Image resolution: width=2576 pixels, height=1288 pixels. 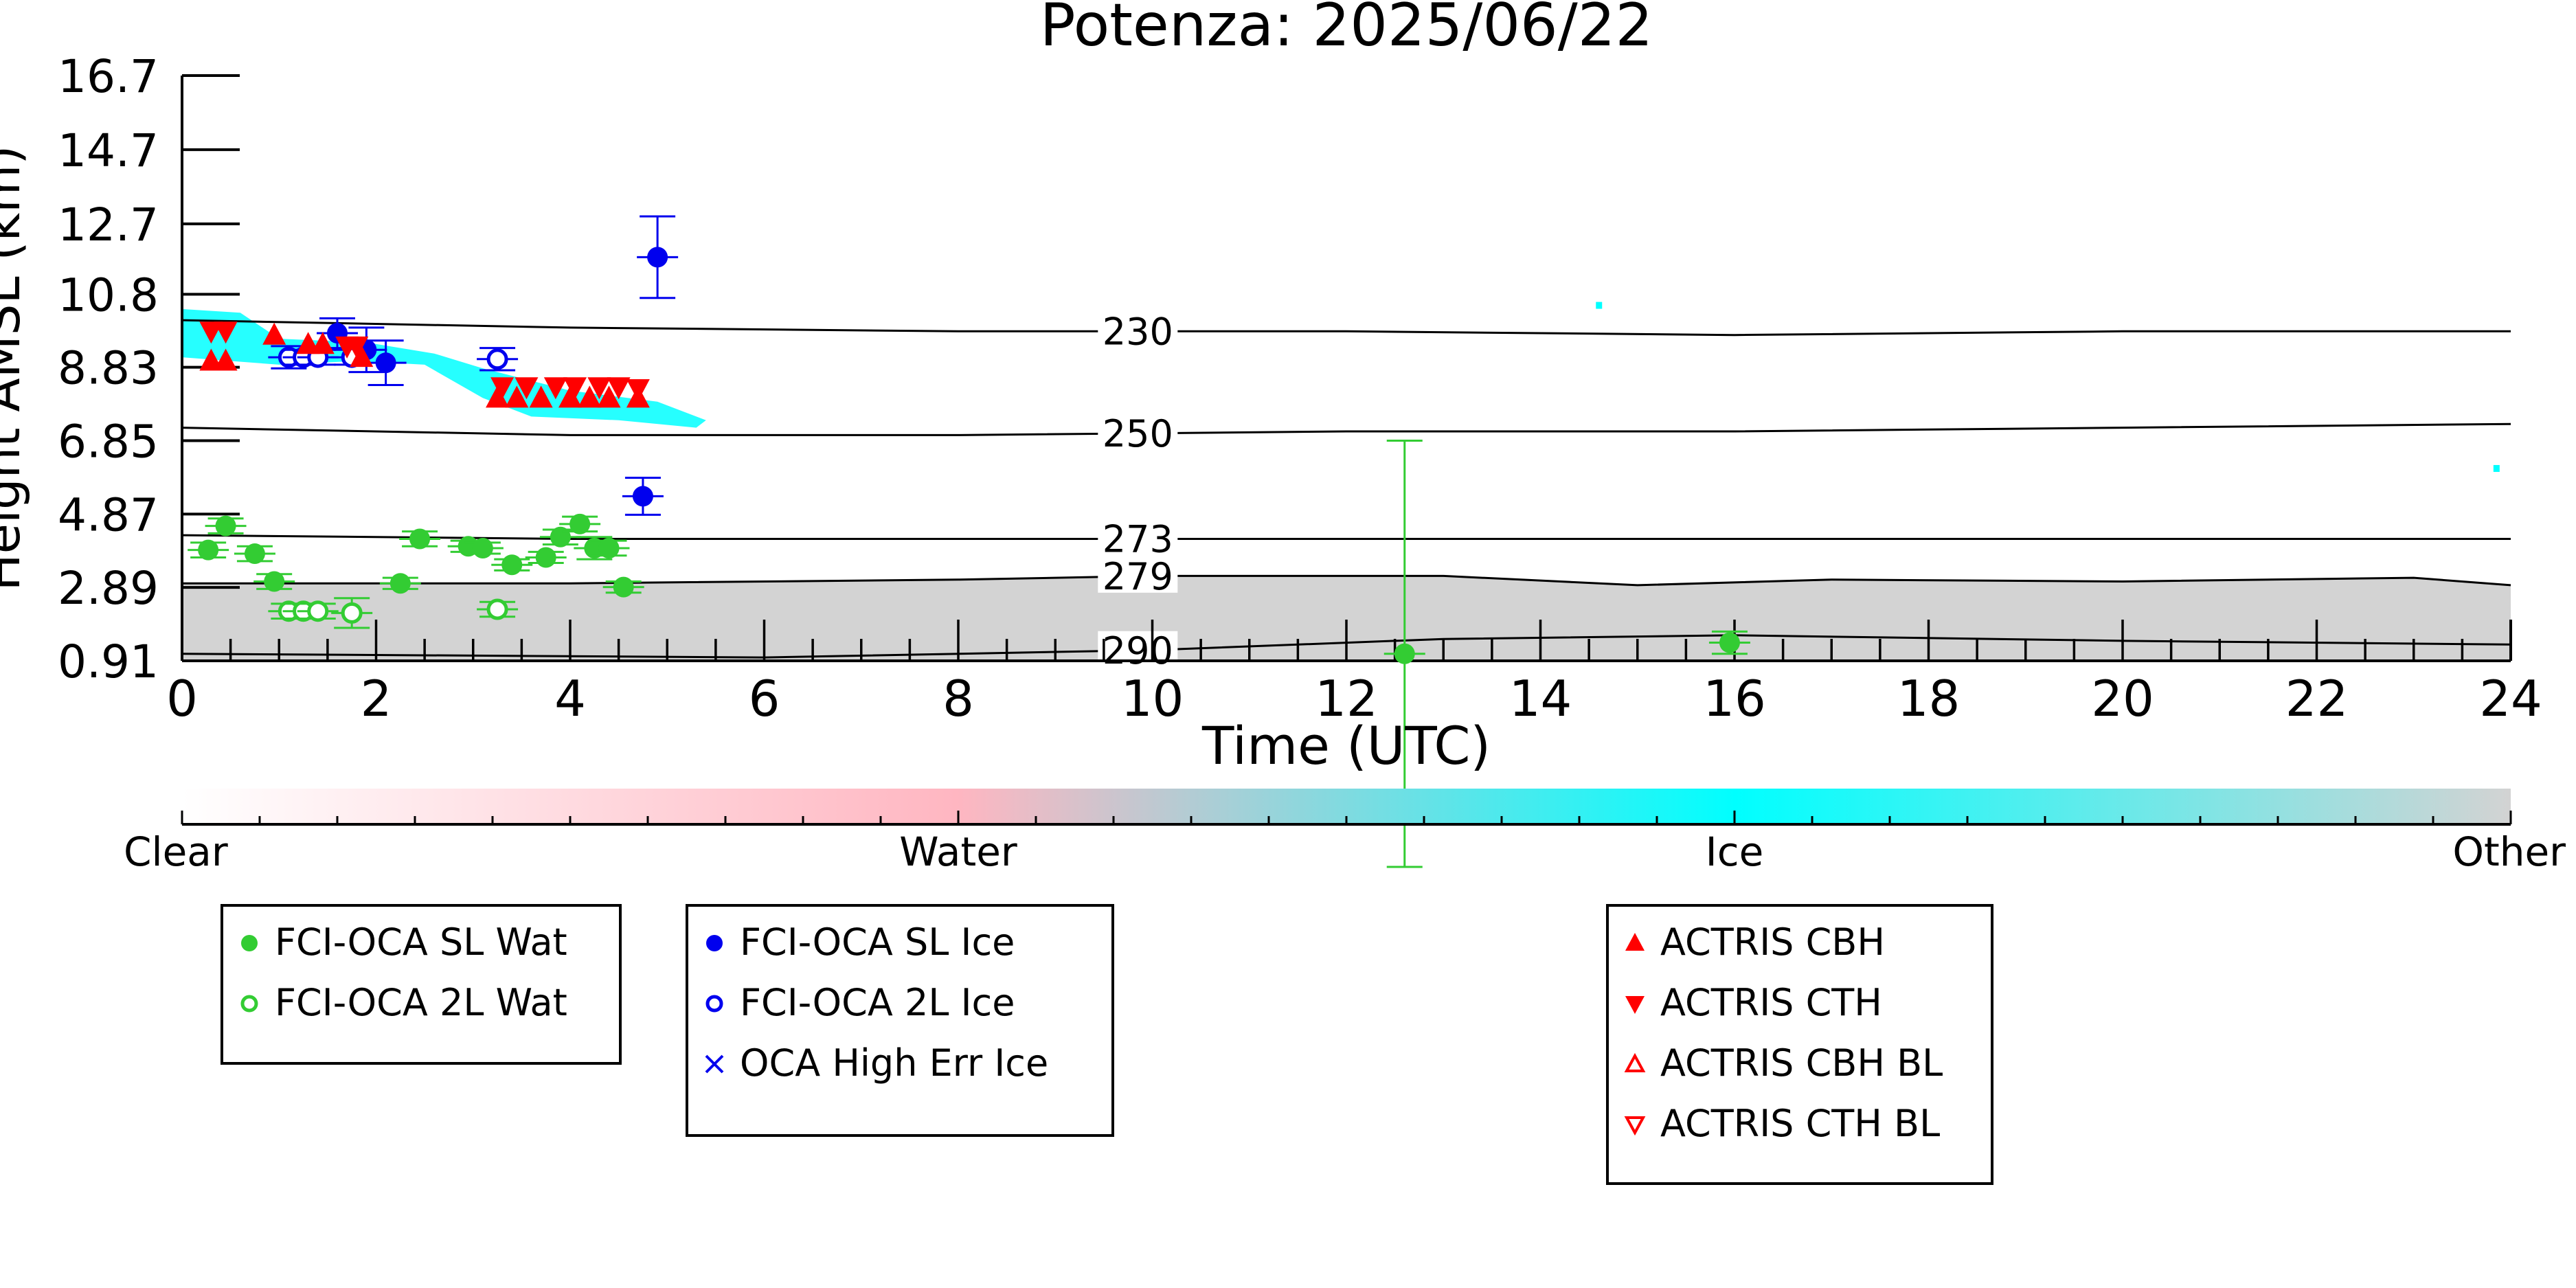 What do you see at coordinates (1152, 698) in the screenshot?
I see `x-tick-label: 10` at bounding box center [1152, 698].